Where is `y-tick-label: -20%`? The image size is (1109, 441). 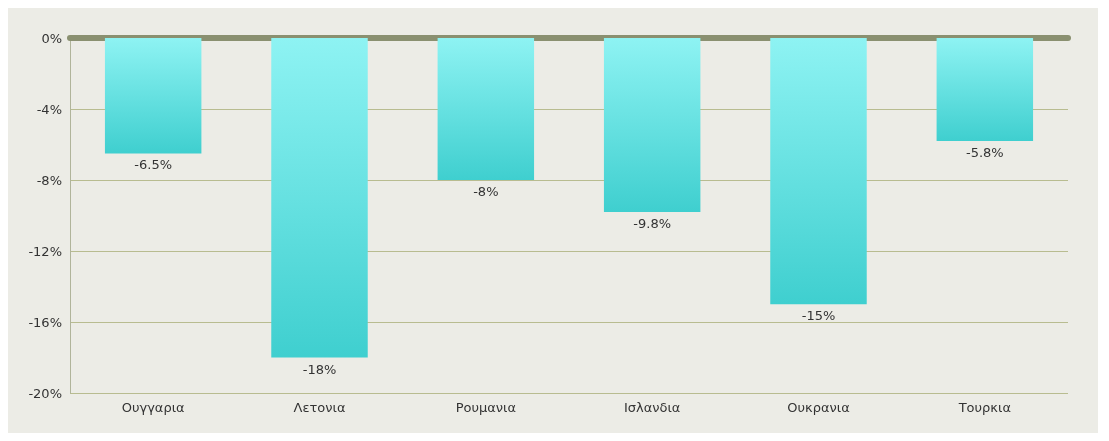
y-tick-label: -20% is located at coordinates (45, 393).